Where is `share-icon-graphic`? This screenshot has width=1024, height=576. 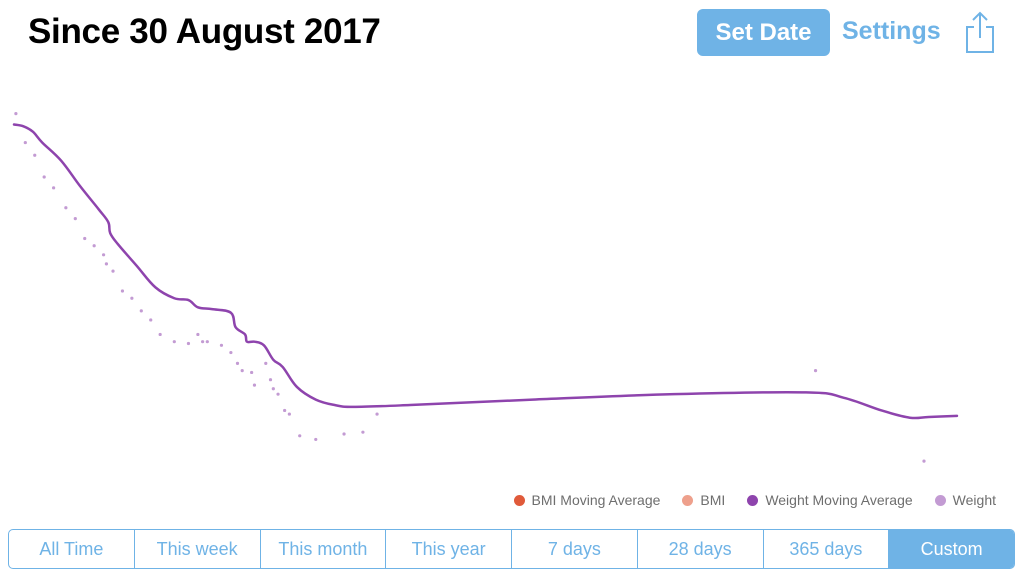 share-icon-graphic is located at coordinates (980, 32).